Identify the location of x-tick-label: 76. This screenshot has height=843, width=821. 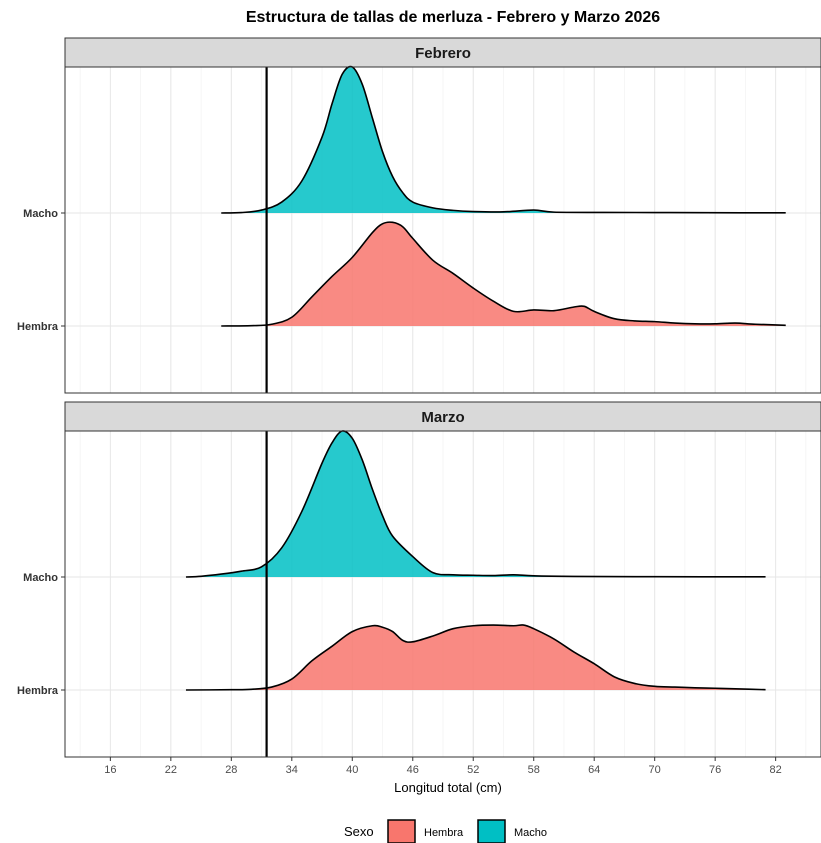
(715, 770).